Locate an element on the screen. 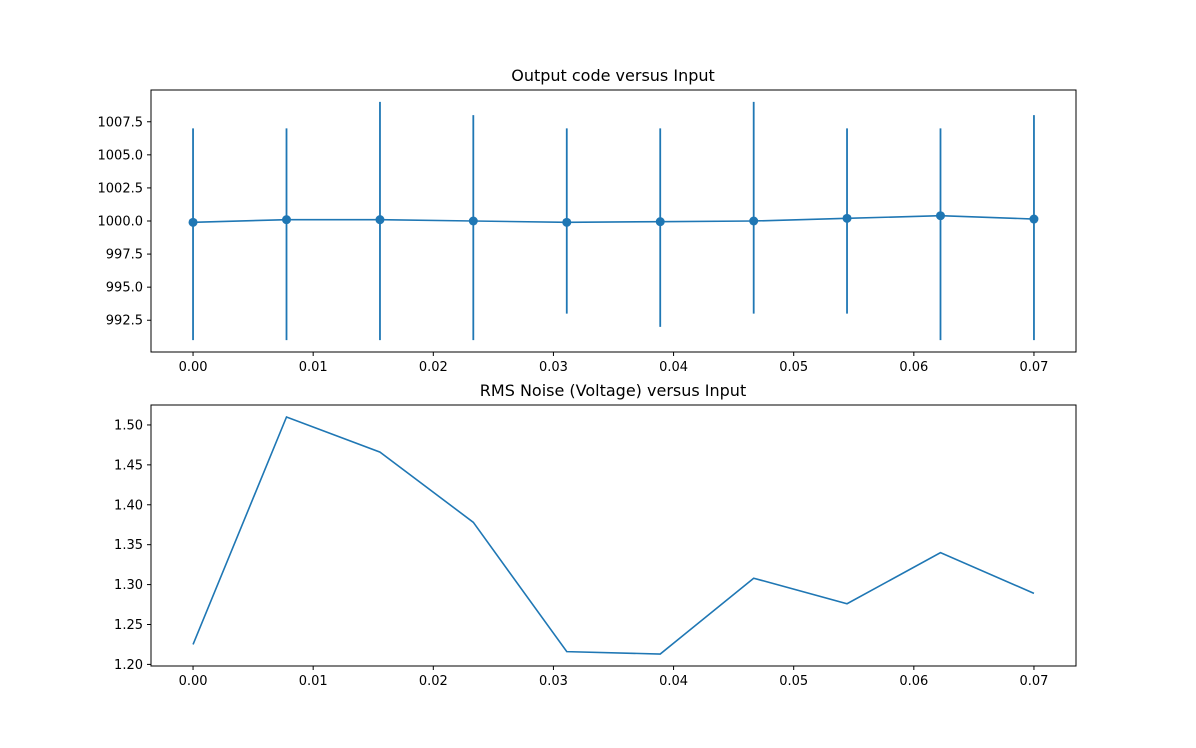  output-code-x-tick-label: 0.04 is located at coordinates (673, 367).